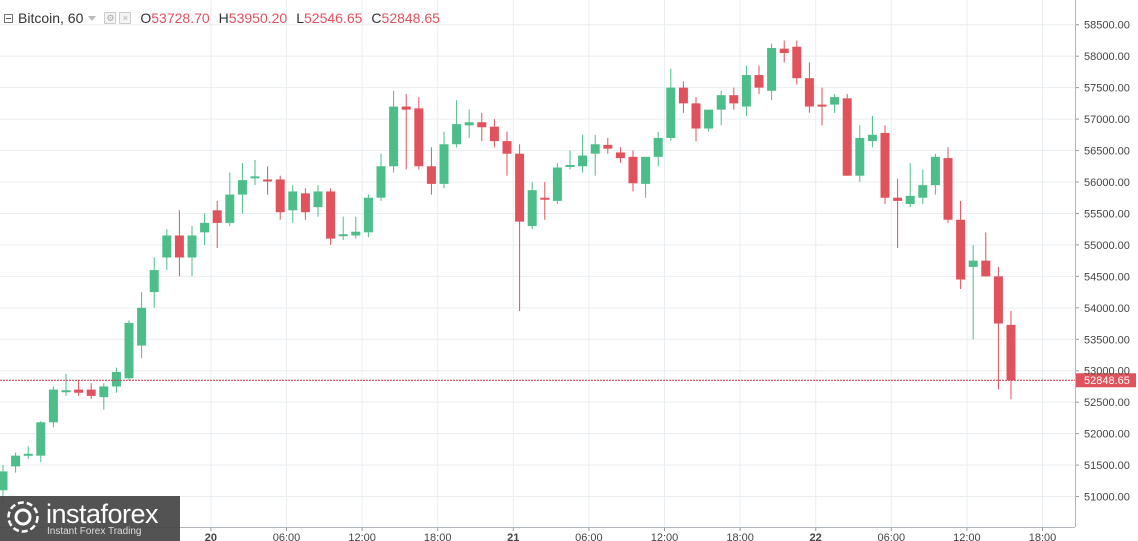  What do you see at coordinates (1107, 403) in the screenshot?
I see `y-tick-label: 52500.00` at bounding box center [1107, 403].